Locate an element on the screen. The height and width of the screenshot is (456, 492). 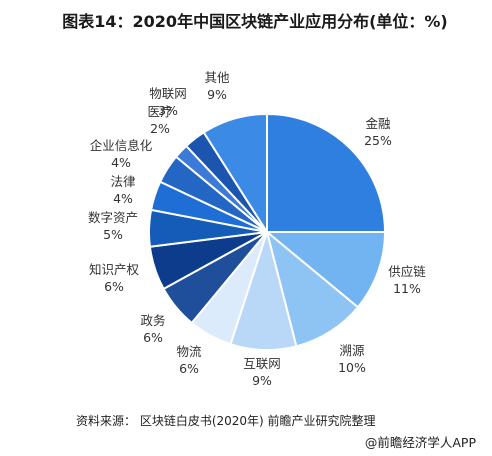
chart-title: 图表14：2020年中国区块链产业应用分布(单位：%) is located at coordinates (255, 21).